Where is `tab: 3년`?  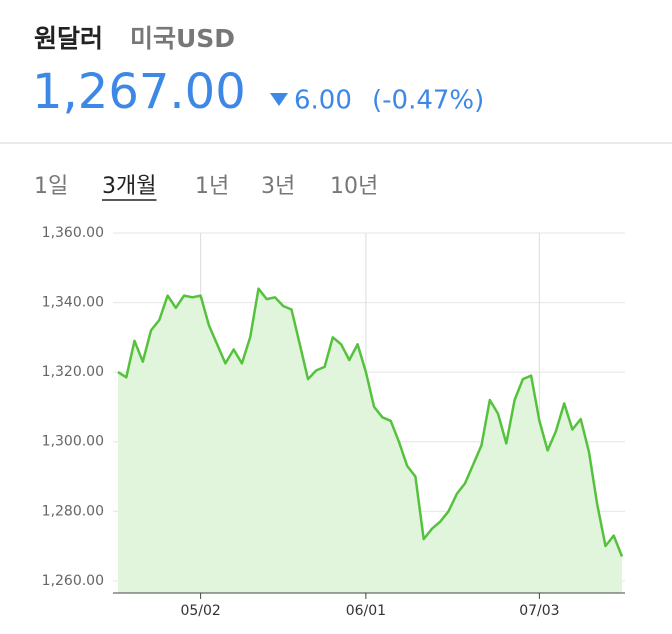
tab: 3년 is located at coordinates (278, 186).